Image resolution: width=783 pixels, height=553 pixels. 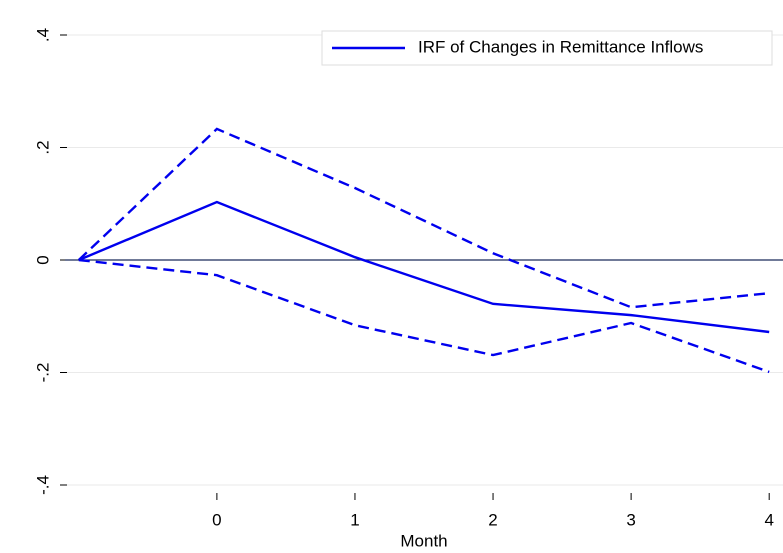 What do you see at coordinates (560, 46) in the screenshot?
I see `legend-label: IRF of Changes in Remittance Inflows` at bounding box center [560, 46].